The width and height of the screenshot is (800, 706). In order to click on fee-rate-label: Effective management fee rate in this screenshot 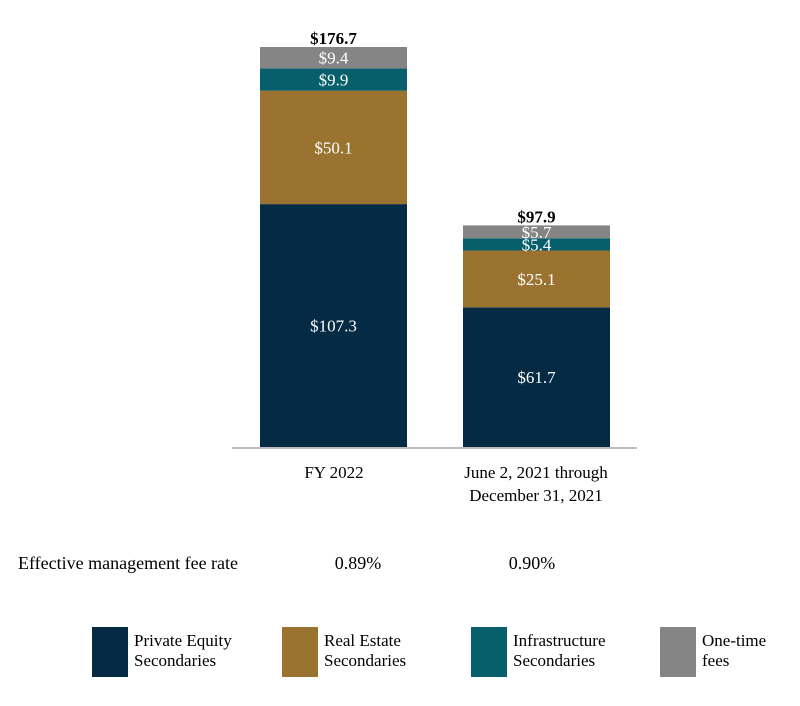, I will do `click(128, 563)`.